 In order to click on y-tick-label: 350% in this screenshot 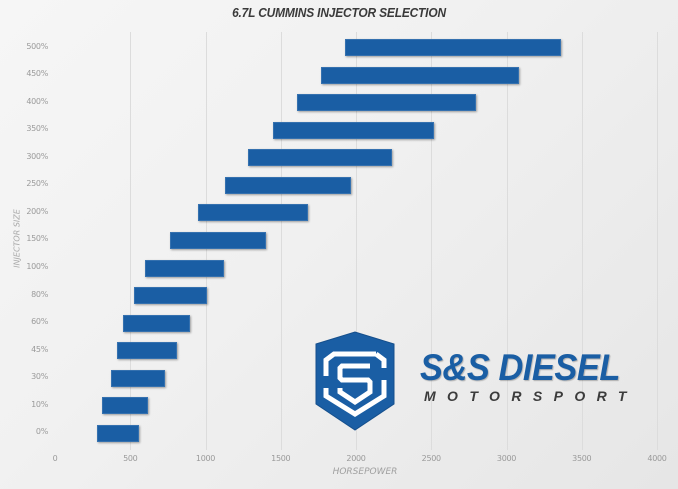, I will do `click(37, 129)`.